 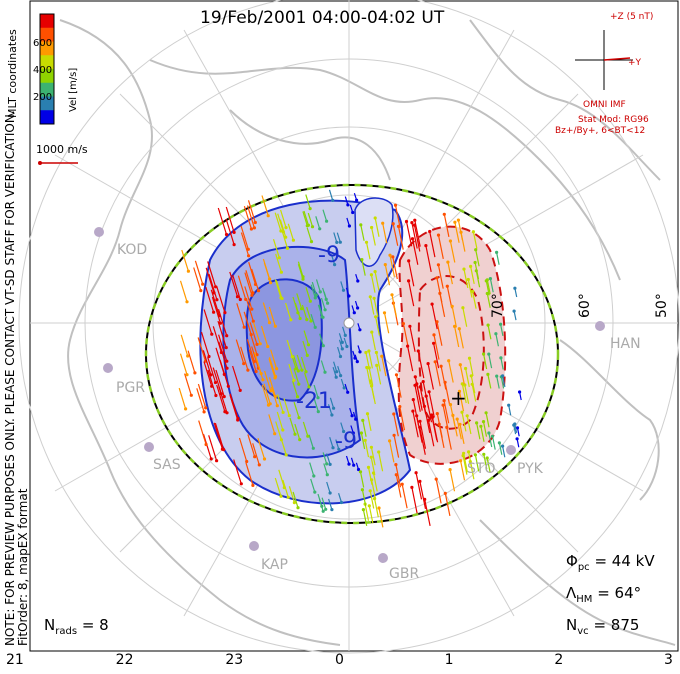 I want to click on lat-label-70: 70°, so click(x=498, y=305).